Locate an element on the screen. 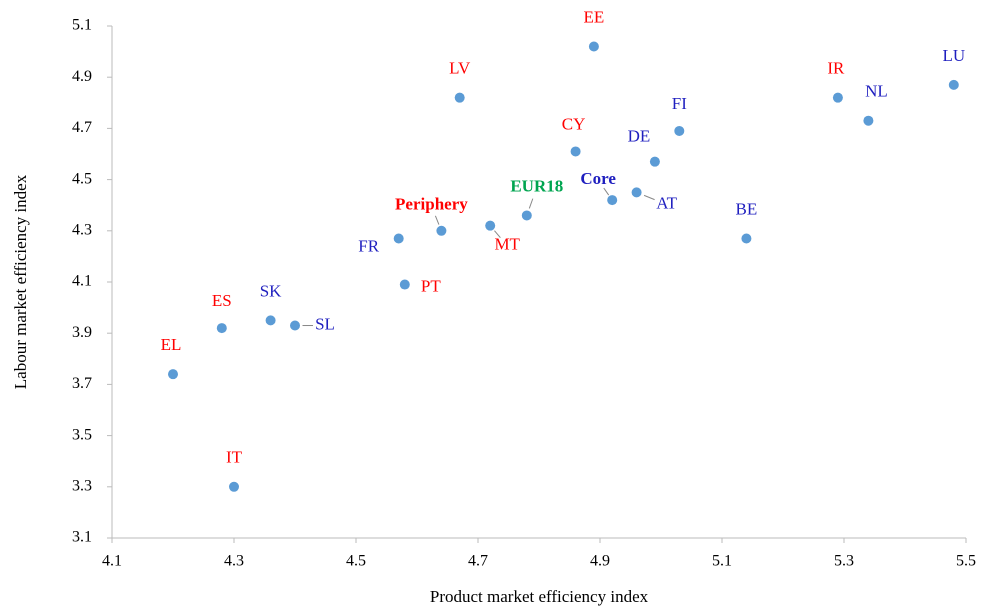  point-label: Periphery is located at coordinates (431, 204).